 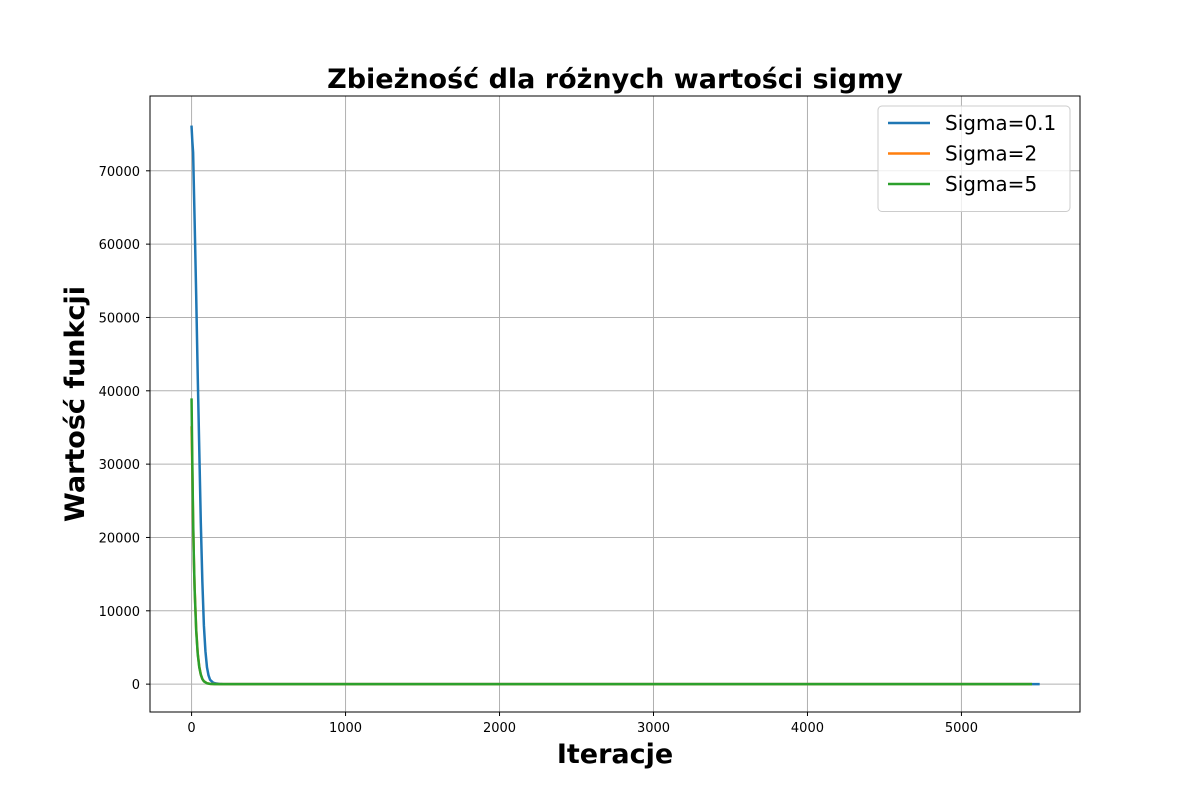 What do you see at coordinates (119, 318) in the screenshot?
I see `y-tick-label: 50000` at bounding box center [119, 318].